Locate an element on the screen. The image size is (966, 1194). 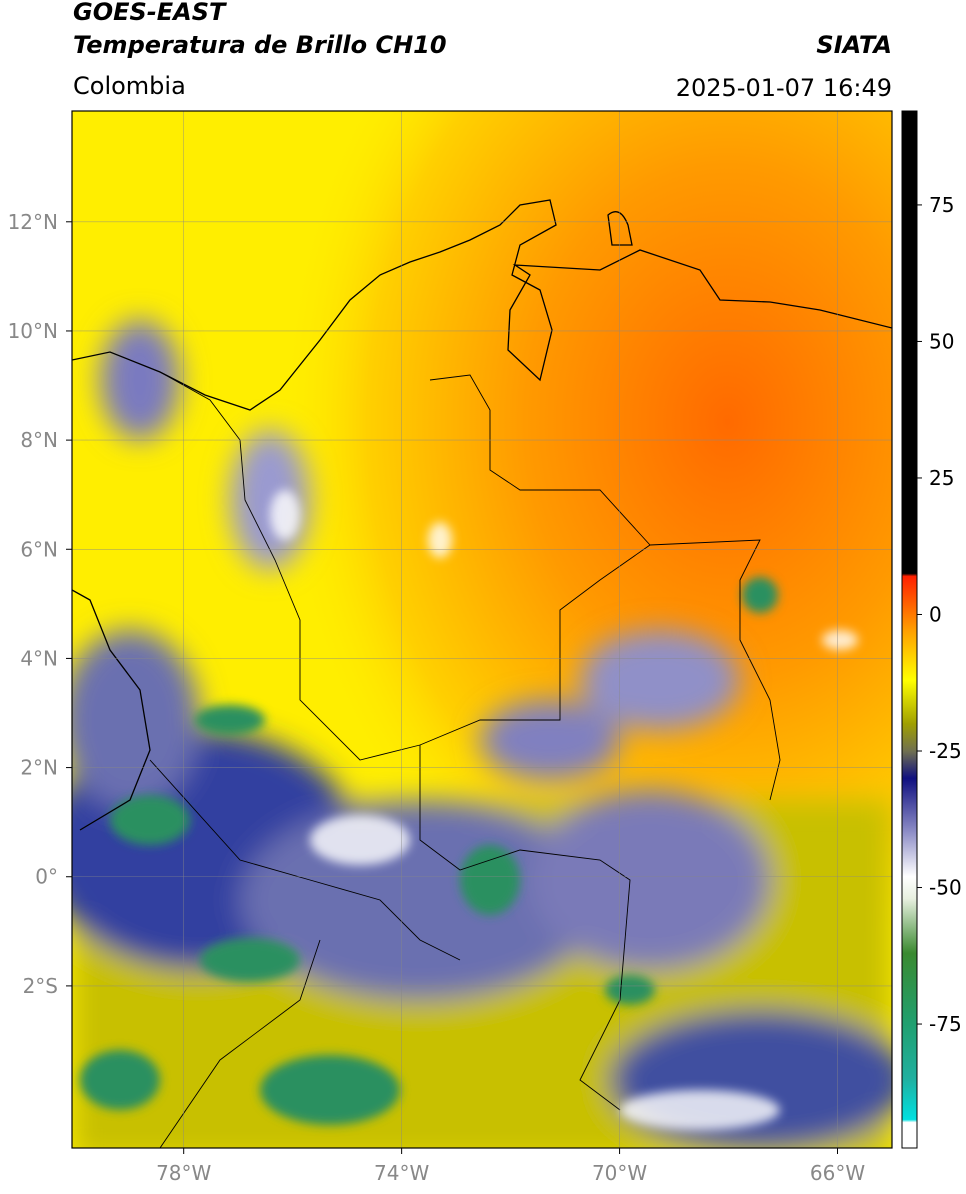
source: SIATA is located at coordinates (854, 45).